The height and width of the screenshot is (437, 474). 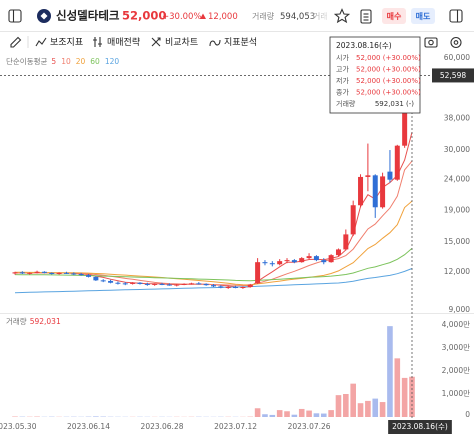 What do you see at coordinates (457, 210) in the screenshot?
I see `y-tick-label: 19,000` at bounding box center [457, 210].